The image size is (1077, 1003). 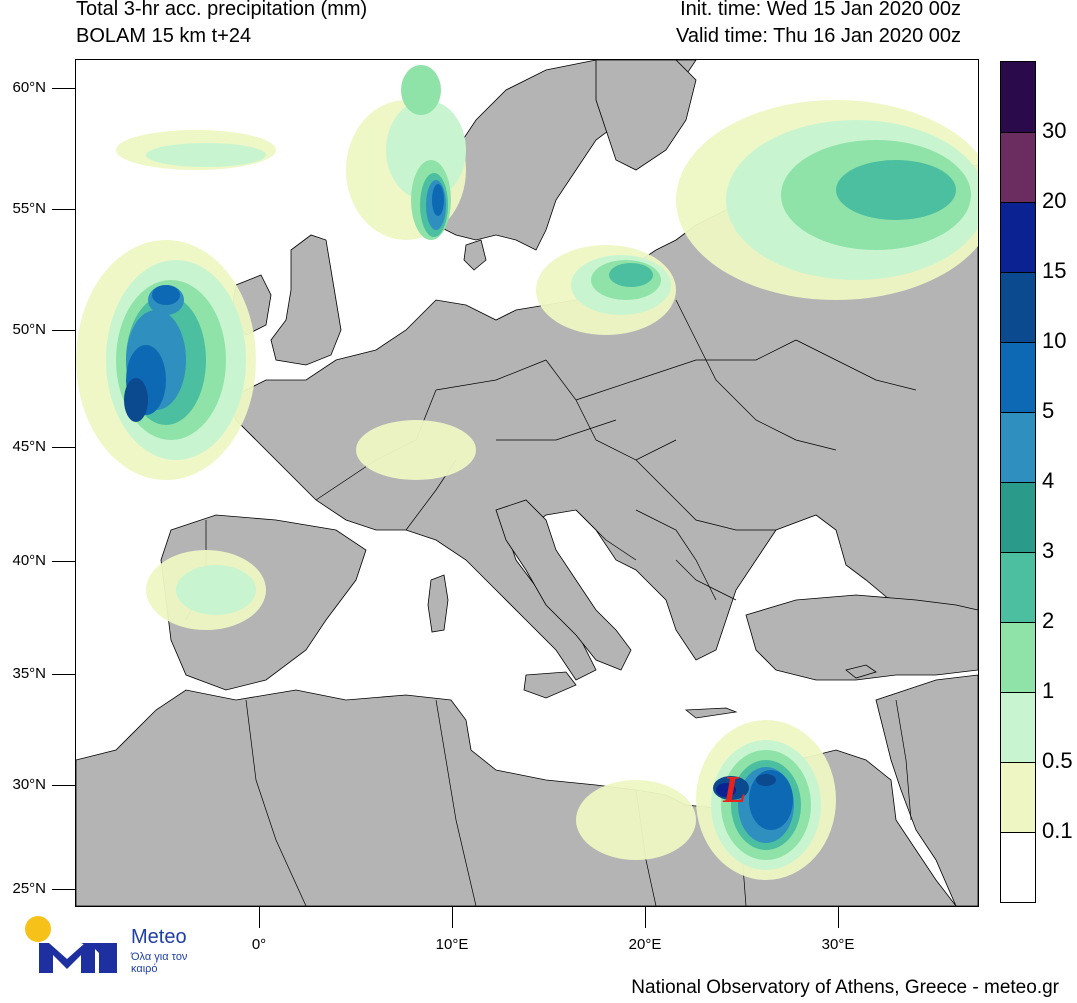 What do you see at coordinates (438, 603) in the screenshot?
I see `sardinia-land` at bounding box center [438, 603].